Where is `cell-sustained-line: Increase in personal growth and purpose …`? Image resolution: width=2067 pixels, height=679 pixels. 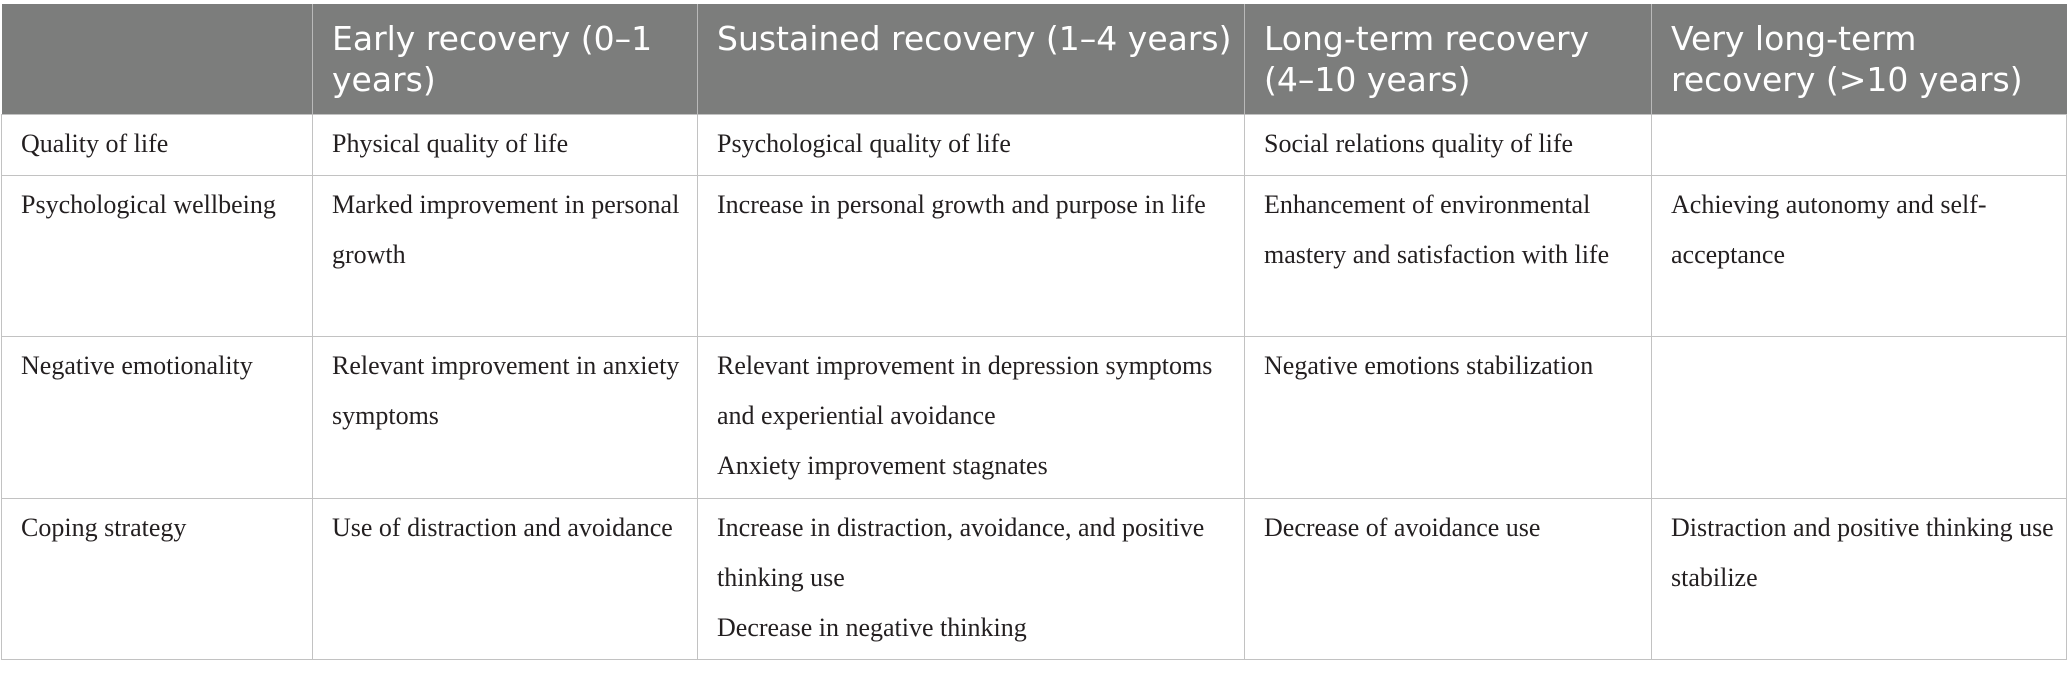 cell-sustained-line: Increase in personal growth and purpose … is located at coordinates (961, 204).